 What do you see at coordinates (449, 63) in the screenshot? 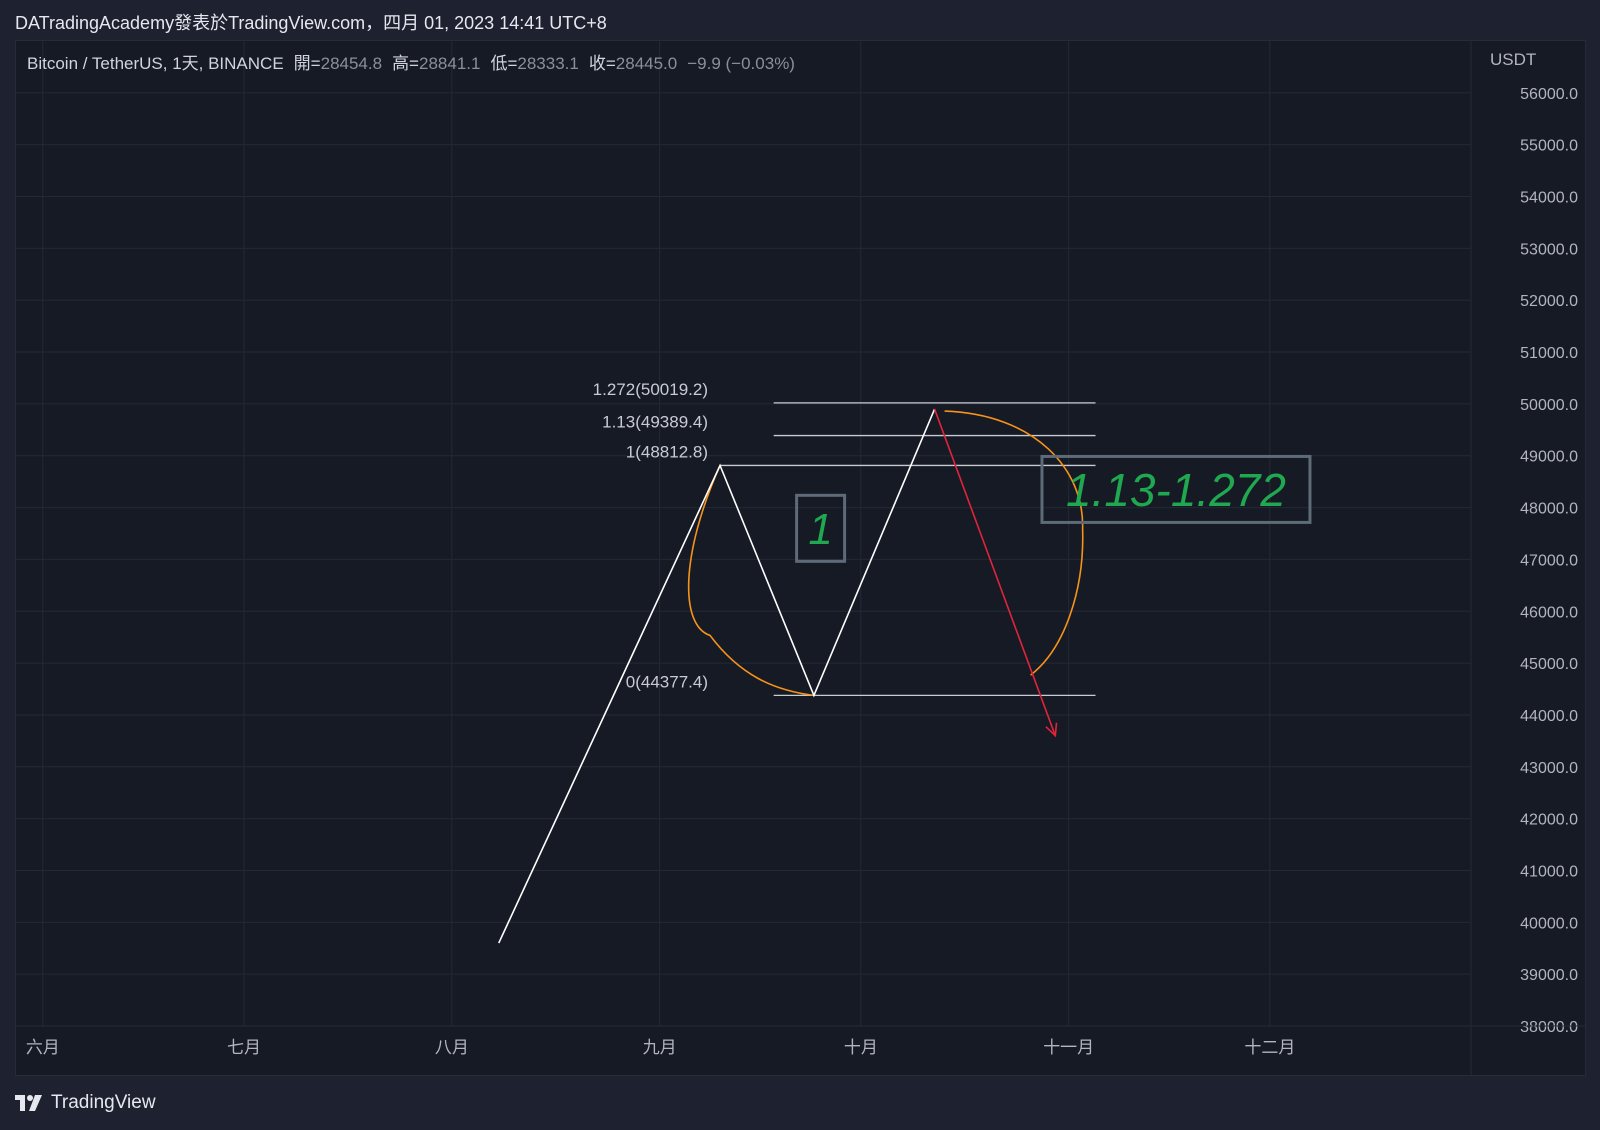
I see `ohlc-value: 28841.1` at bounding box center [449, 63].